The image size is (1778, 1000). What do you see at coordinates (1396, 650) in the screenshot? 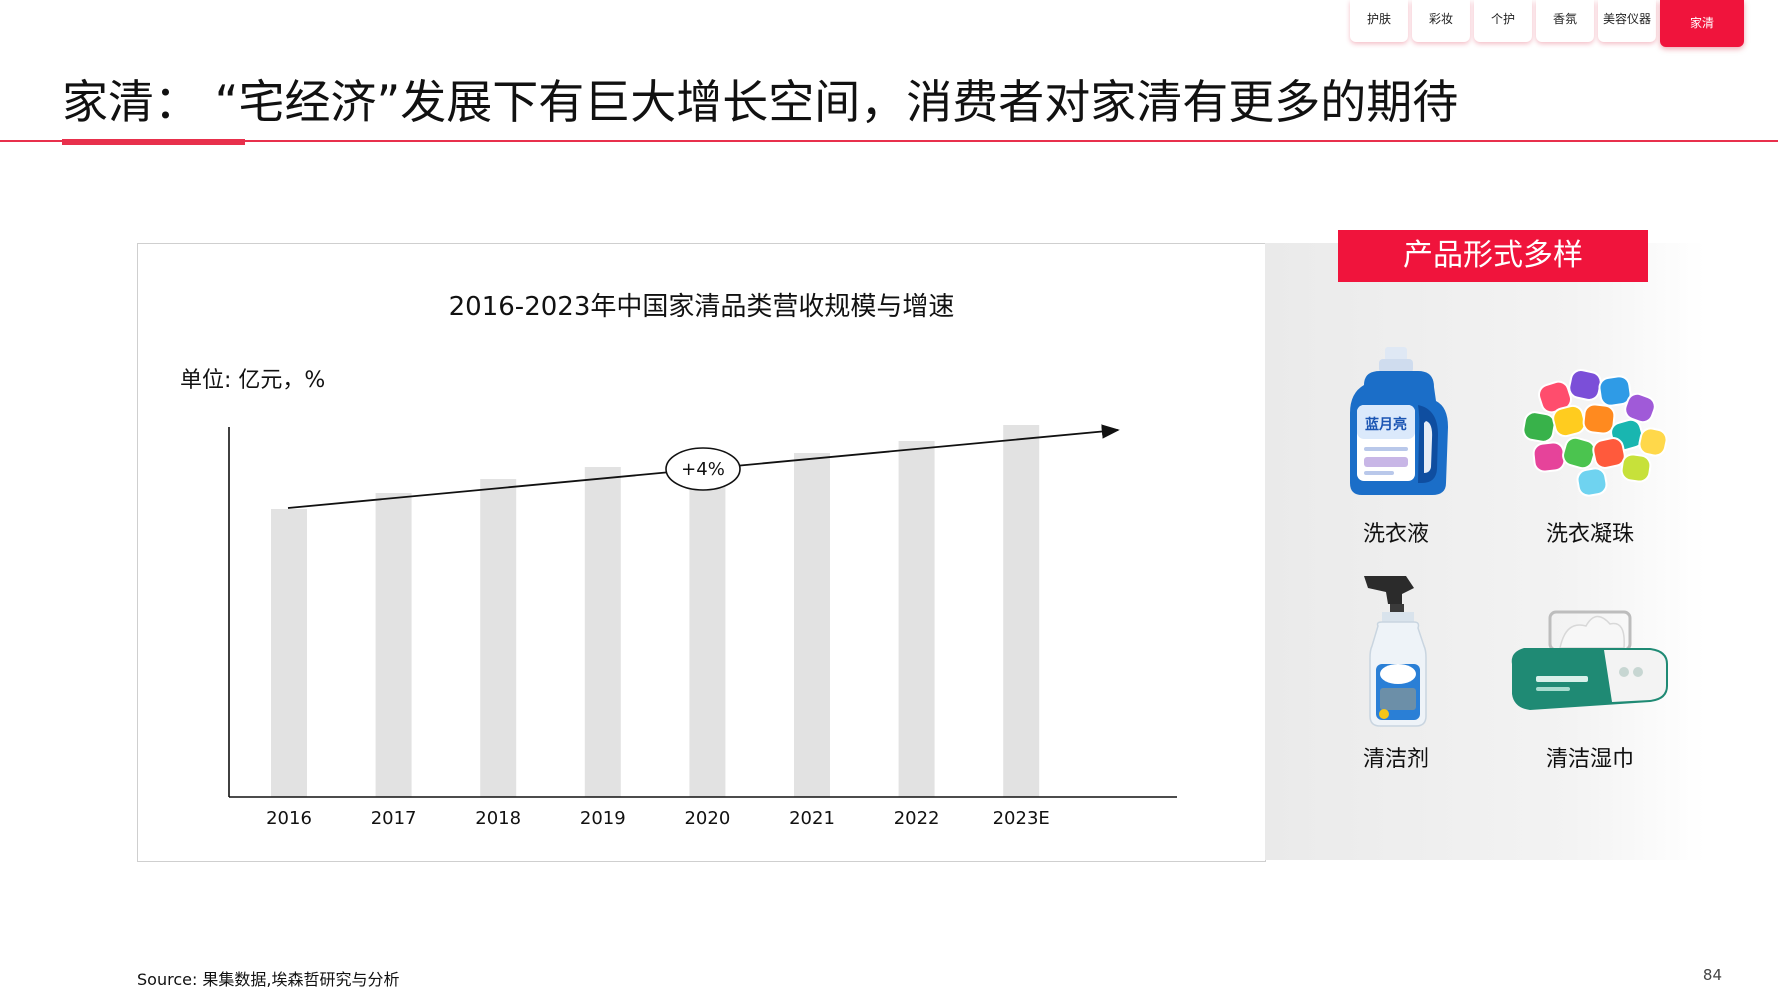
I see `spray-bottle-icon` at bounding box center [1396, 650].